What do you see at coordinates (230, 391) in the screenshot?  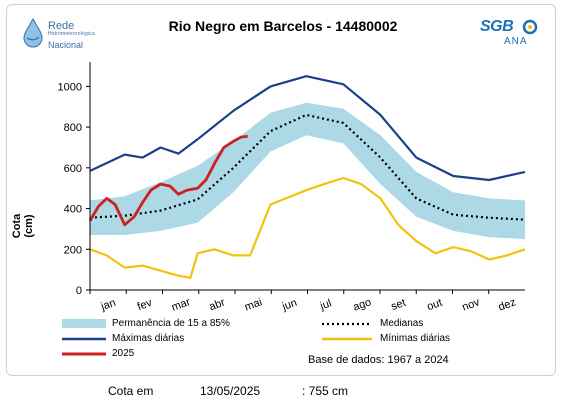 I see `footer-date: 13/05/2025` at bounding box center [230, 391].